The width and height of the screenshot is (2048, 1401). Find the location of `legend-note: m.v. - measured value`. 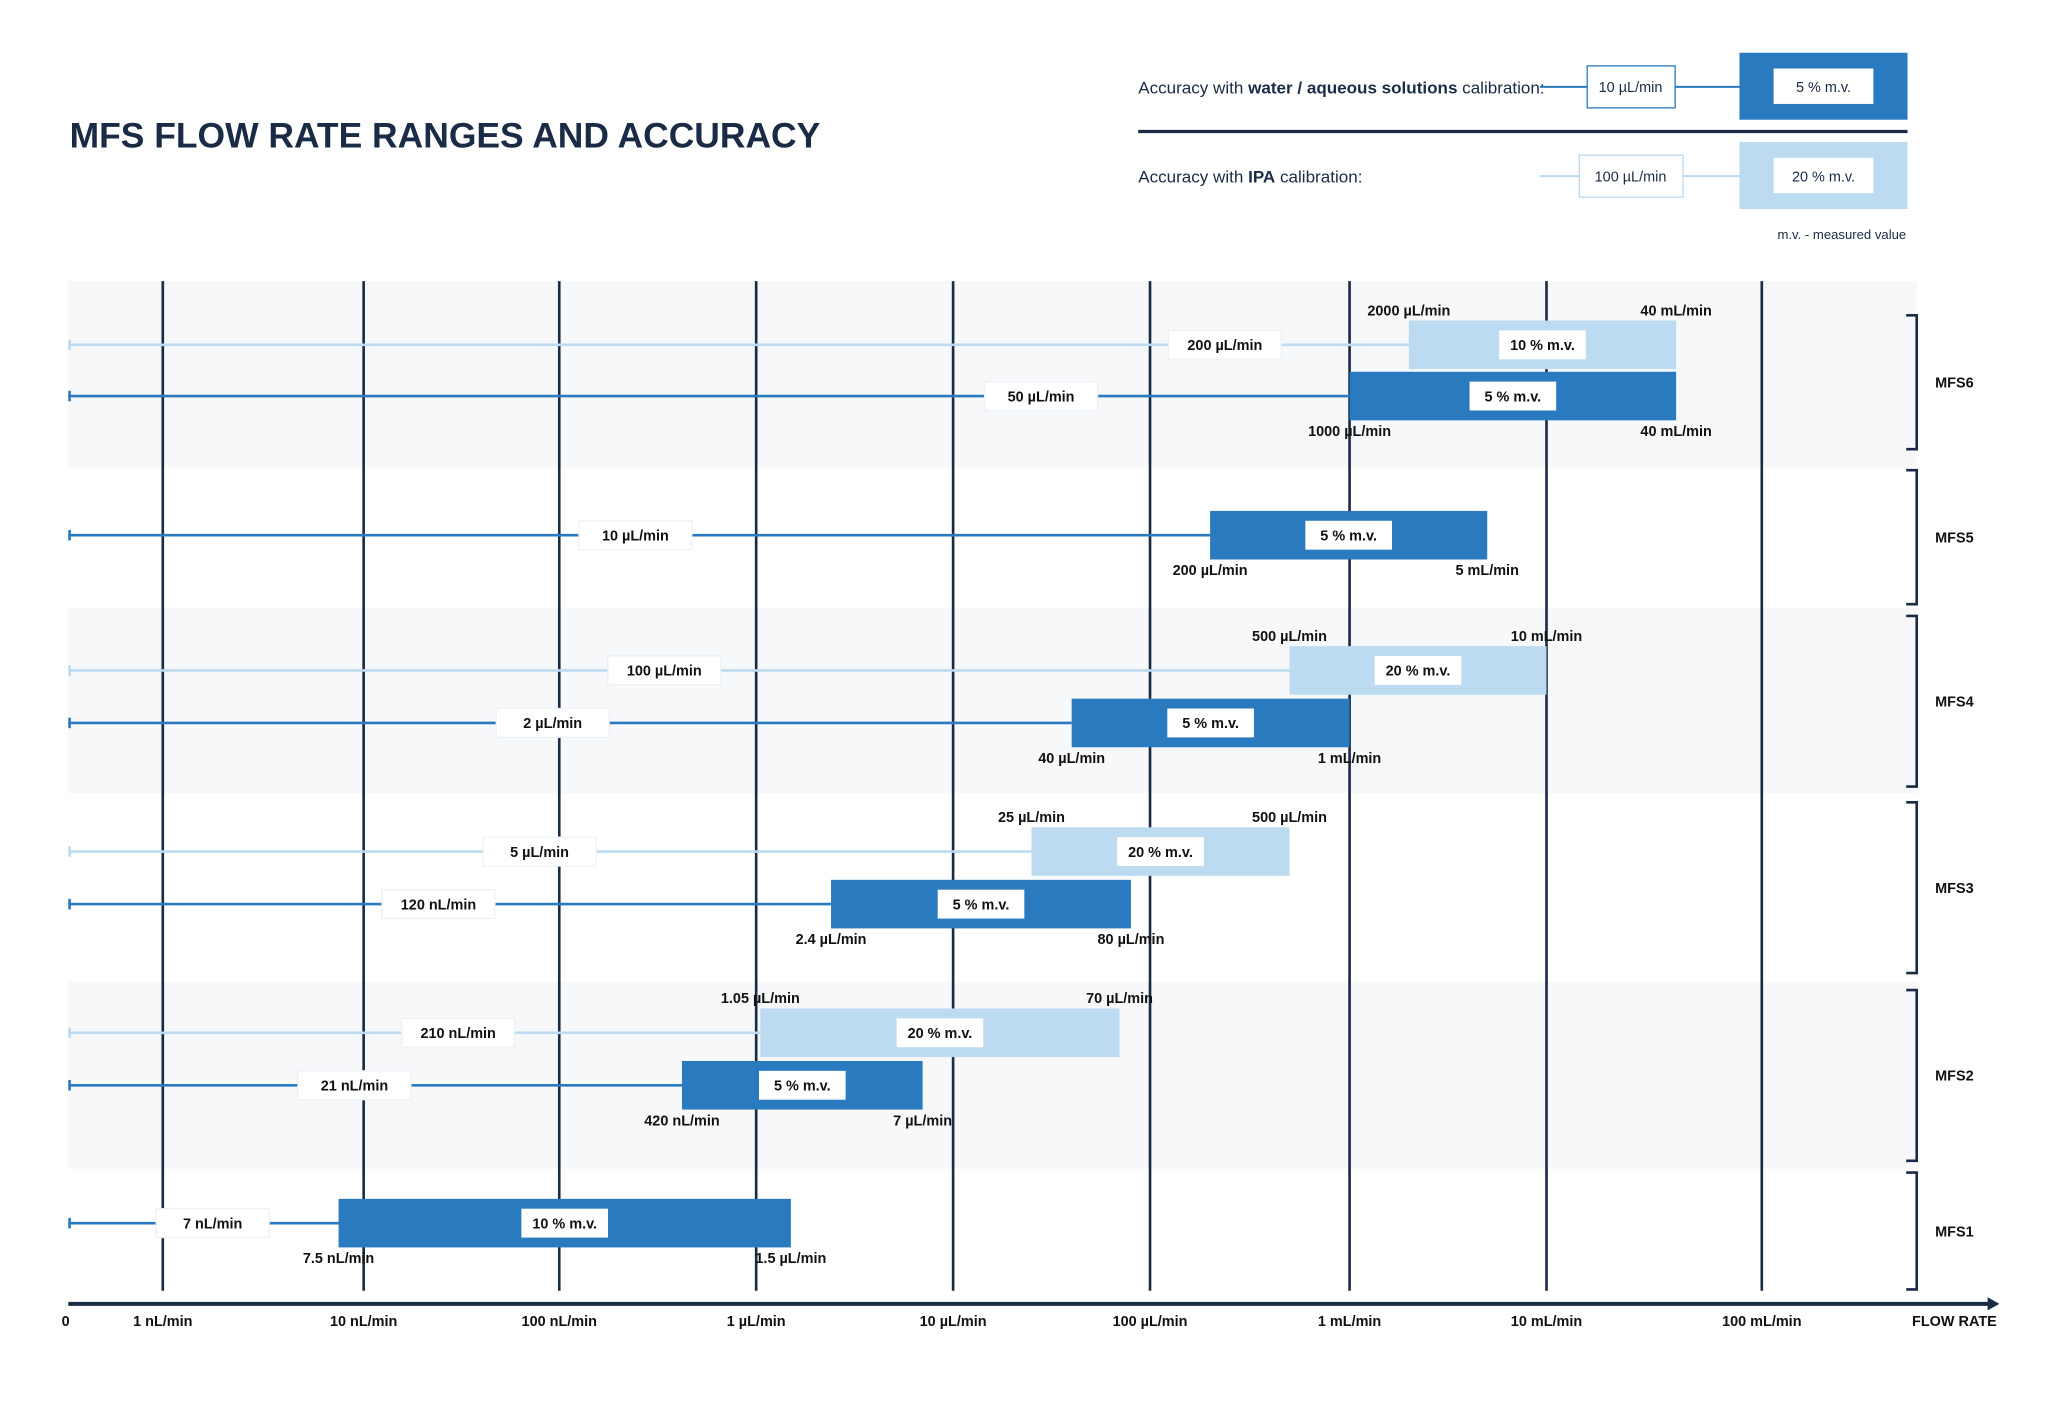

legend-note: m.v. - measured value is located at coordinates (1841, 234).